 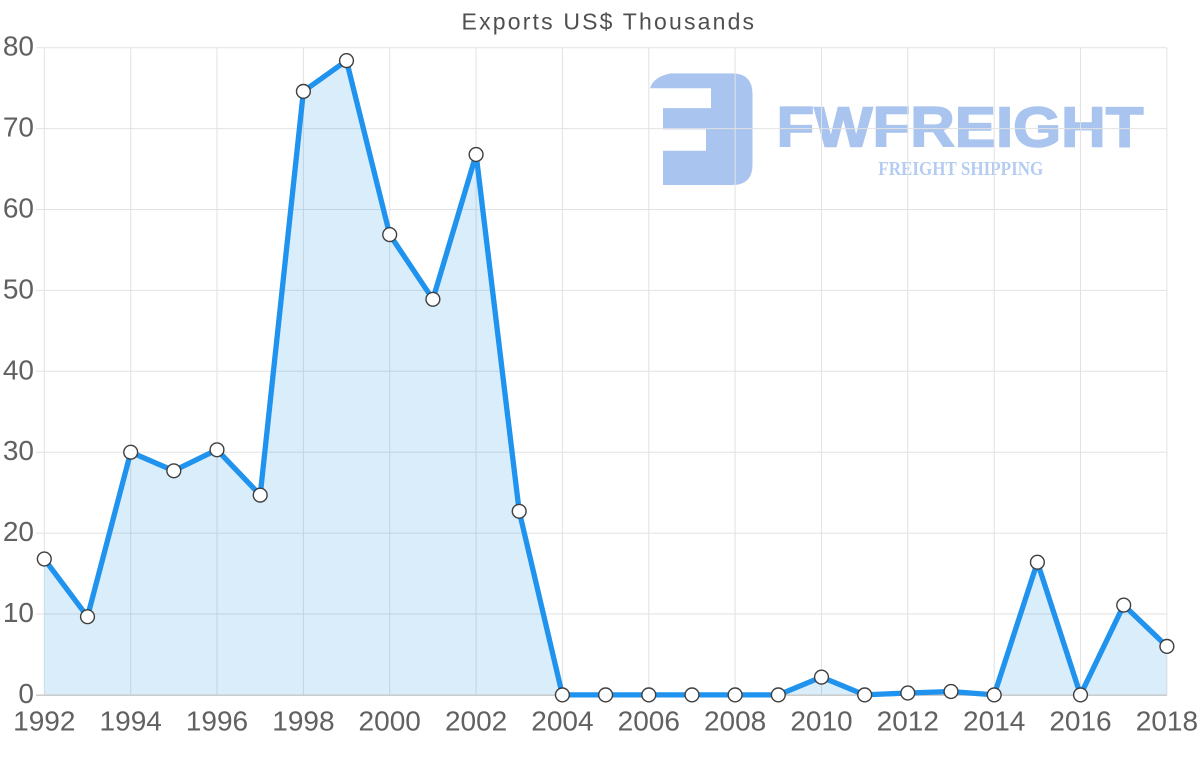 What do you see at coordinates (131, 721) in the screenshot?
I see `svg-text: 1994` at bounding box center [131, 721].